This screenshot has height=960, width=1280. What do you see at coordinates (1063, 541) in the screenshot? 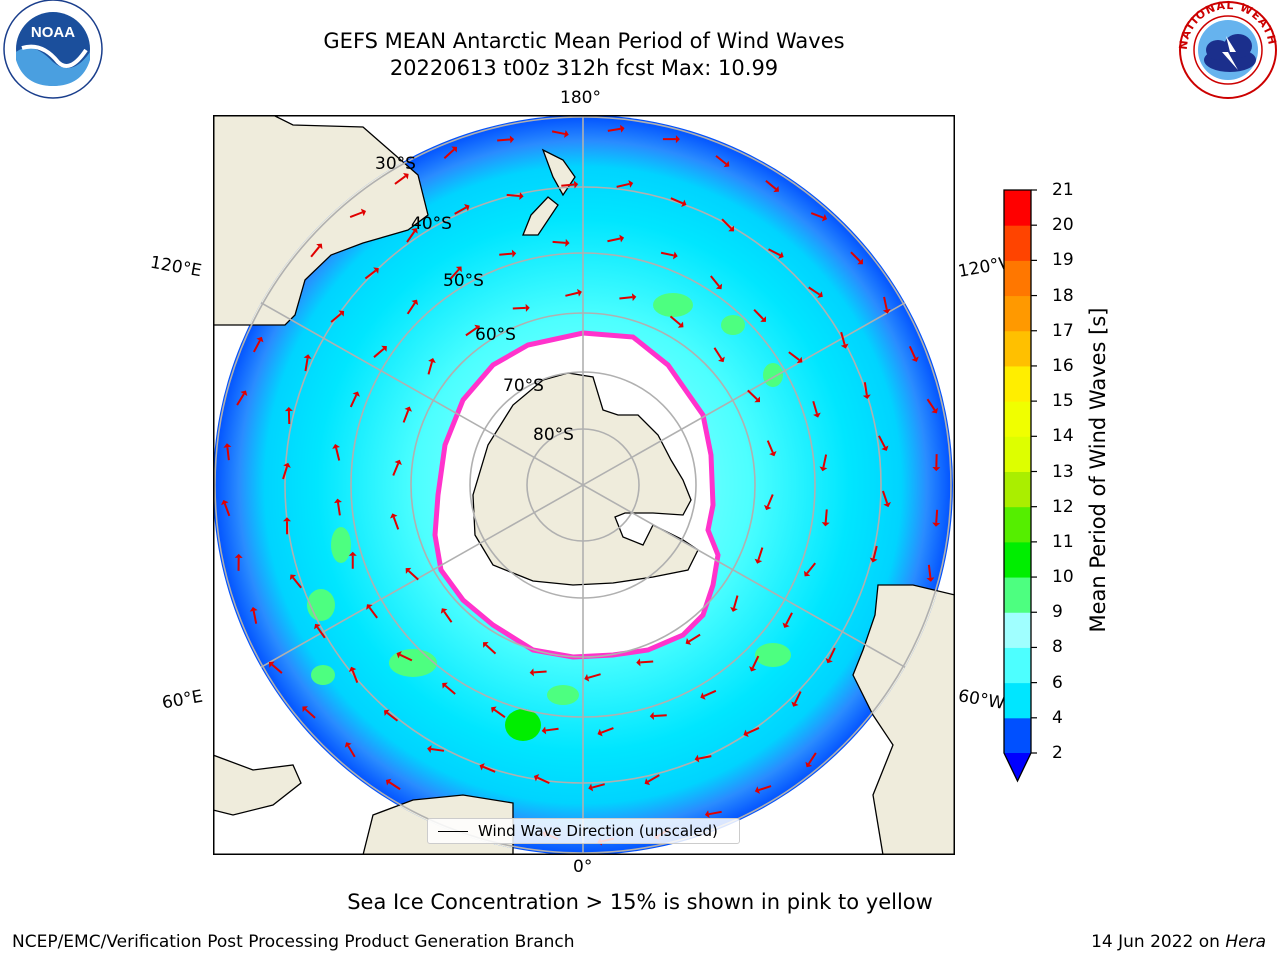
I see `colorbar-tick-label: 11` at bounding box center [1063, 541].